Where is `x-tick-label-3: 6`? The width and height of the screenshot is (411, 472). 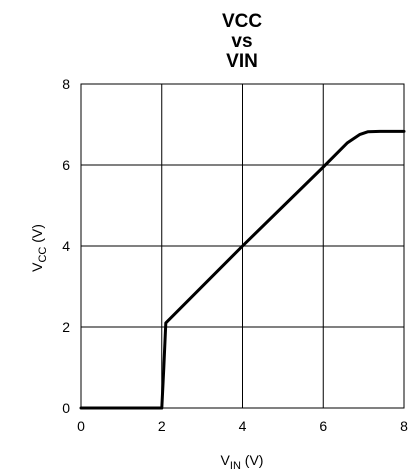
x-tick-label-3: 6 is located at coordinates (323, 426).